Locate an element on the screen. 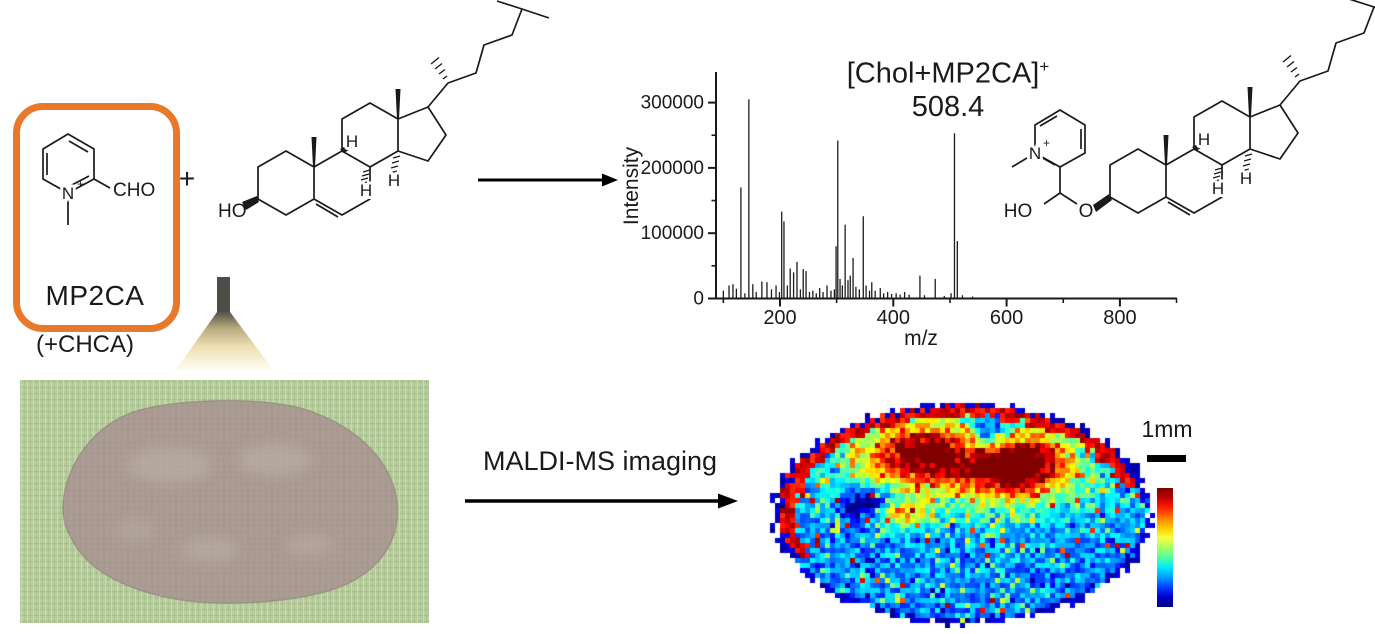 The height and width of the screenshot is (634, 1375). charge-superscript: + is located at coordinates (1044, 66).